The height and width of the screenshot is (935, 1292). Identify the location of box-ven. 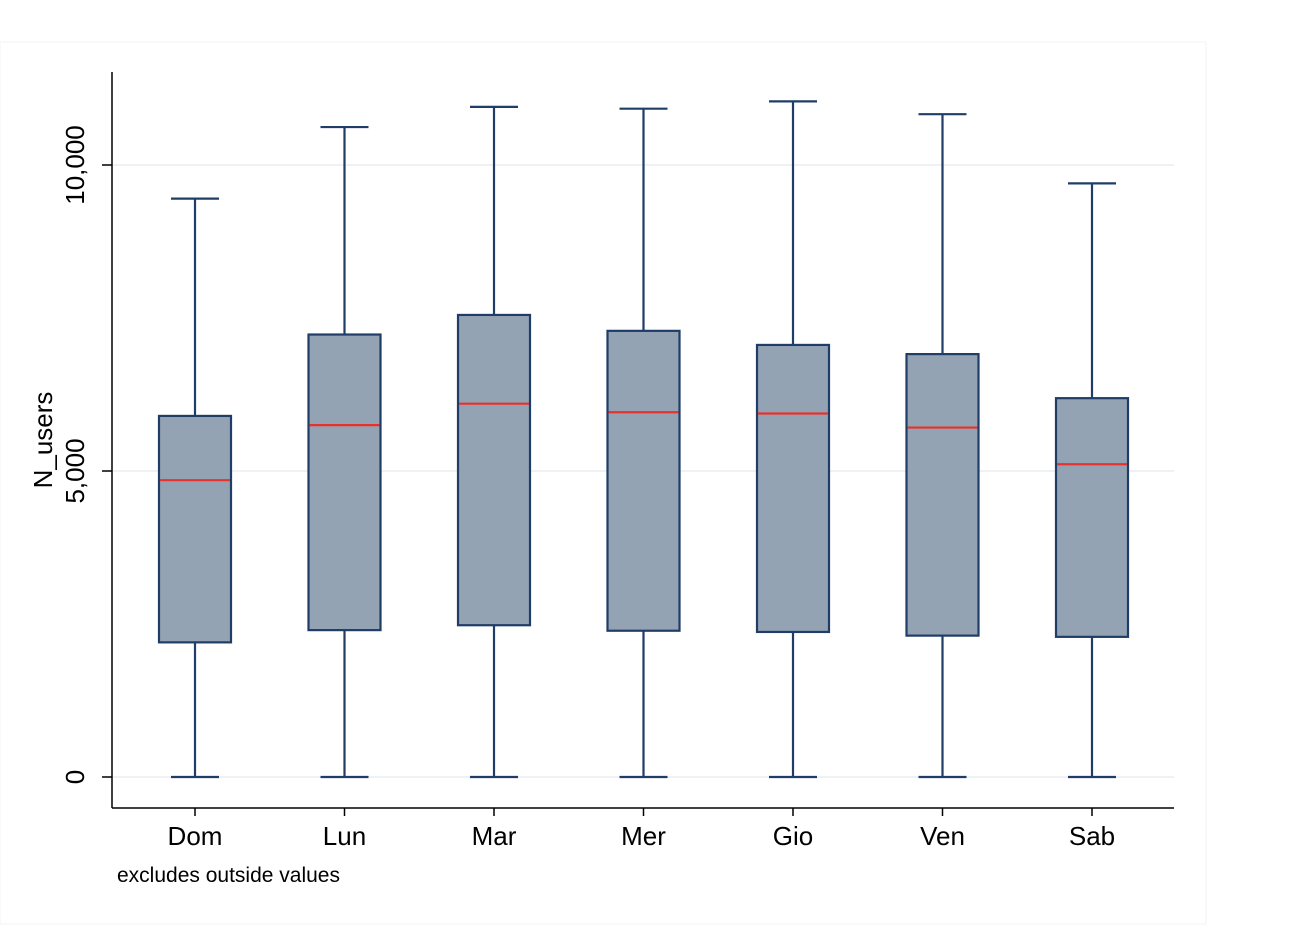
(942, 446).